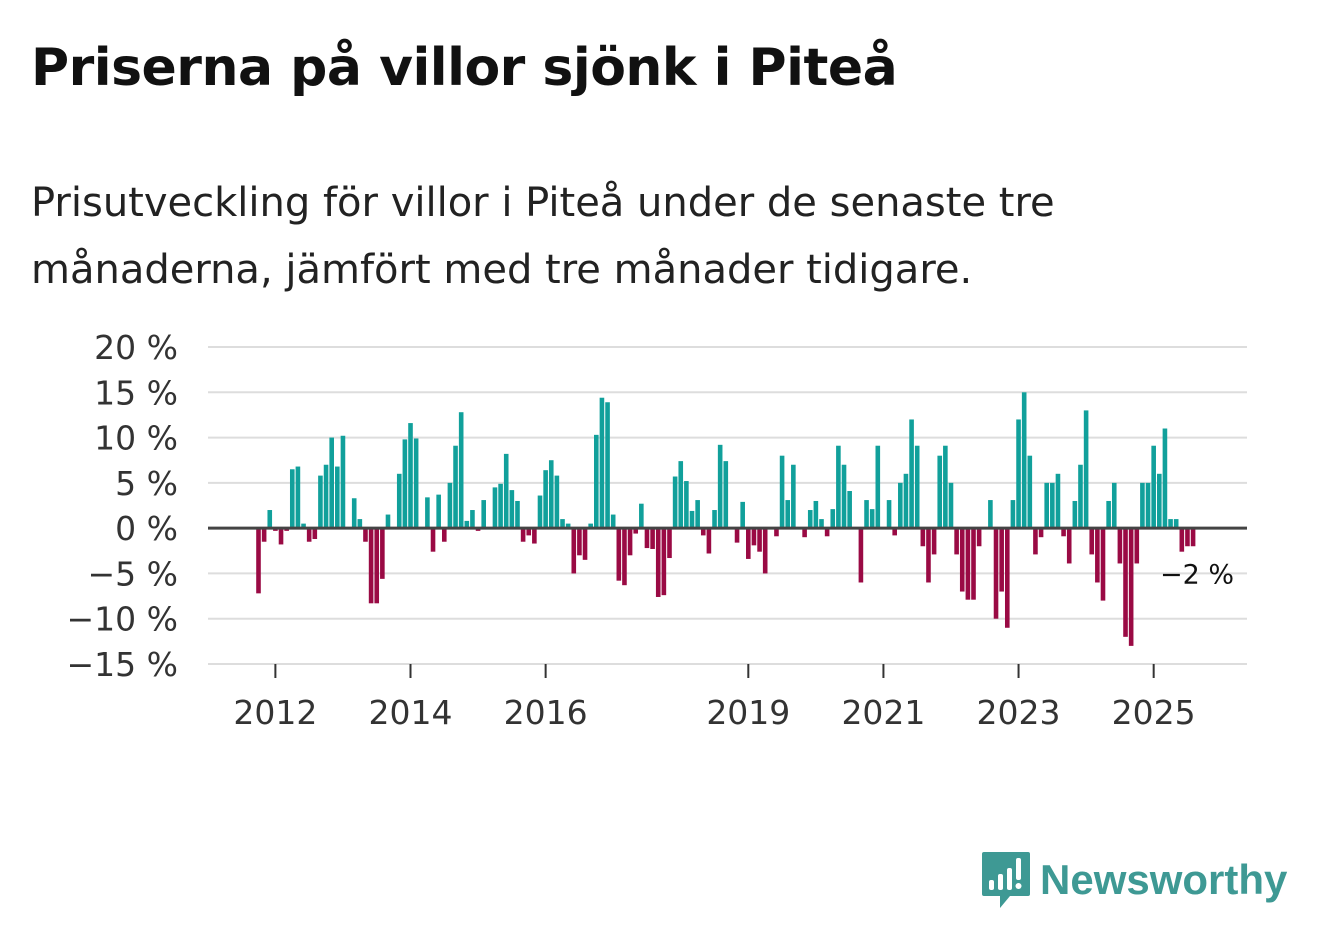 The width and height of the screenshot is (1322, 939). I want to click on y-tick-label: −5 %, so click(133, 573).